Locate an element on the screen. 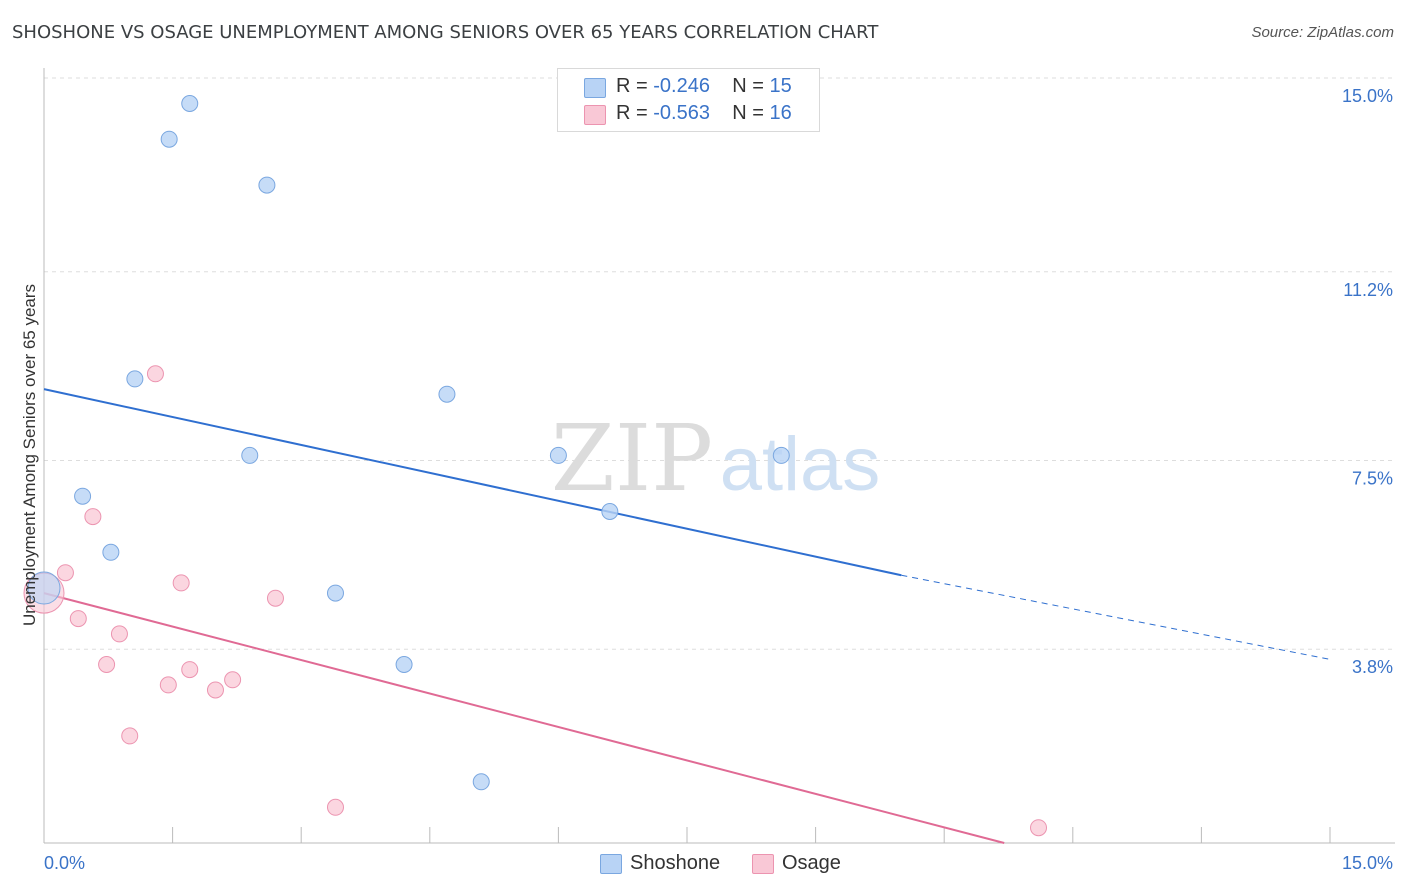 The image size is (1406, 892). legend: R = -0.246 N = 15 R = -0.563 N = 16 is located at coordinates (688, 100).